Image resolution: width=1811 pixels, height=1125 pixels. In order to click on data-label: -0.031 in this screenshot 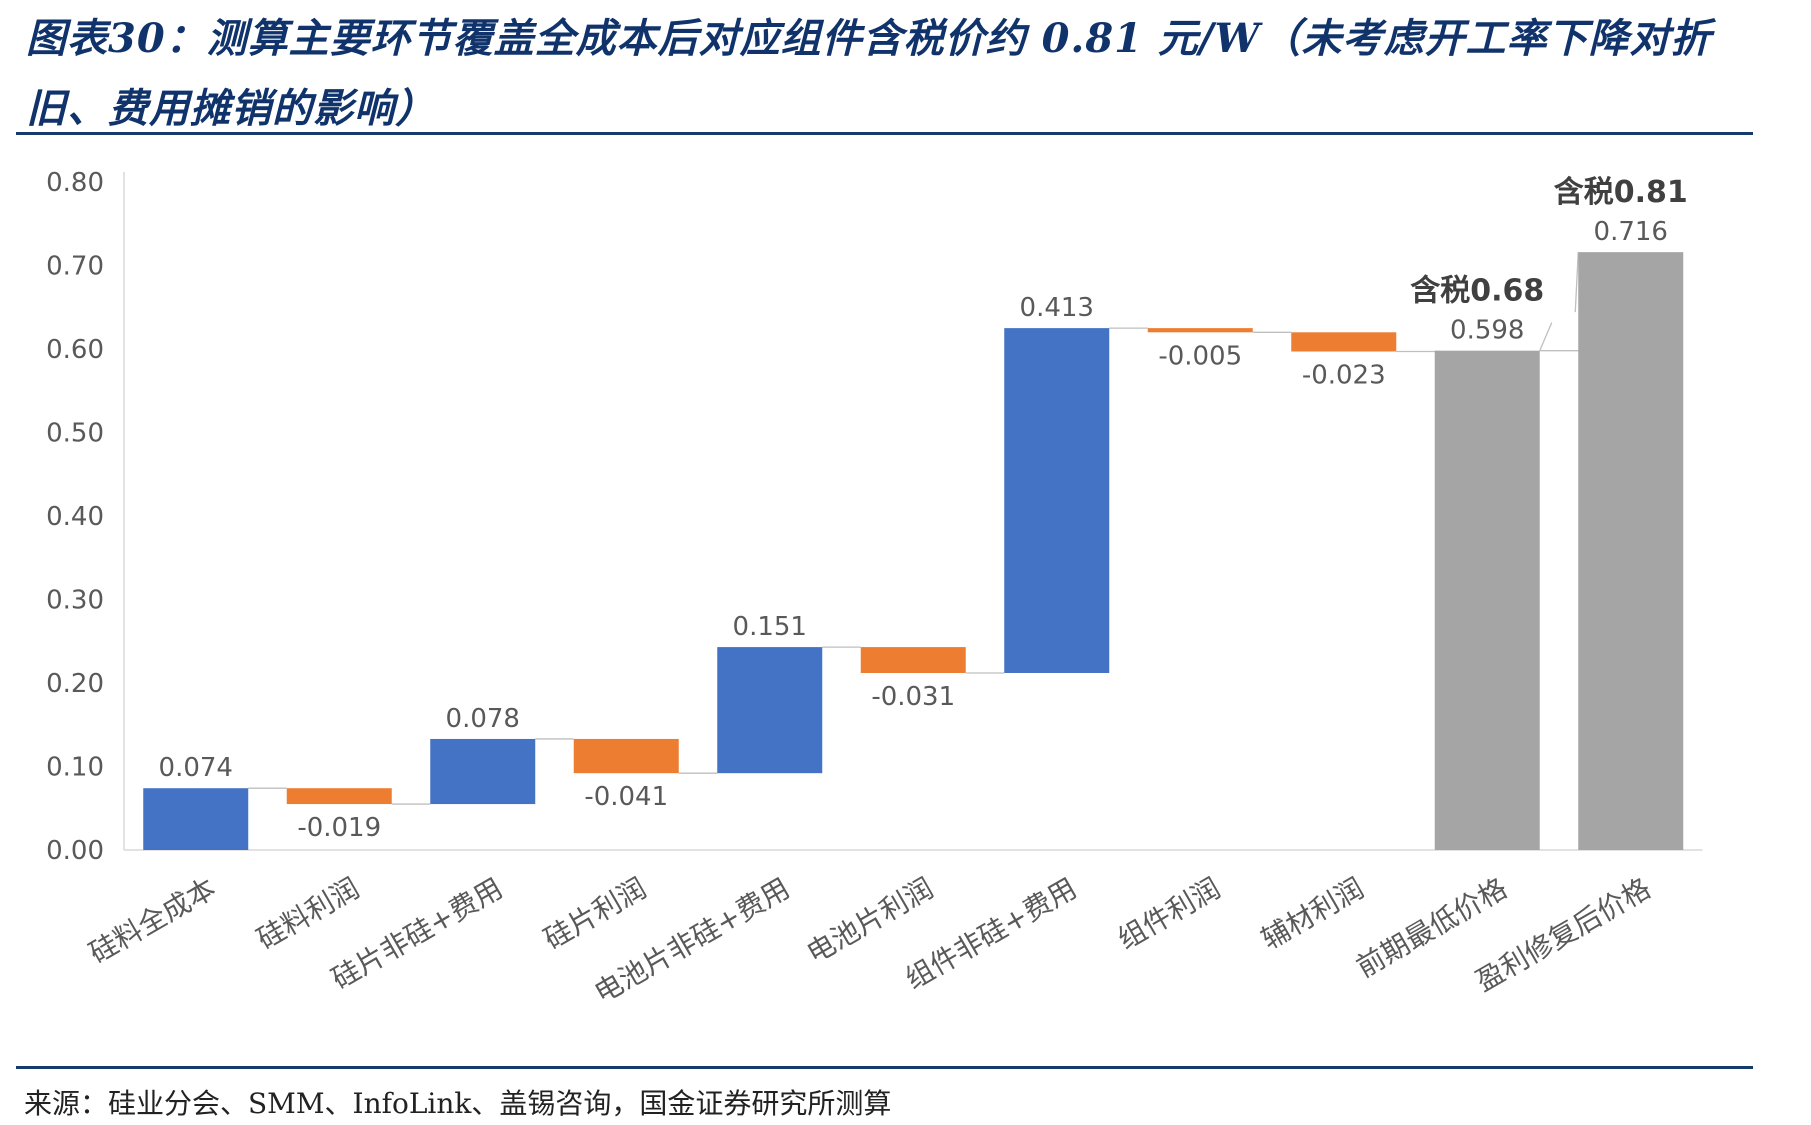, I will do `click(913, 697)`.